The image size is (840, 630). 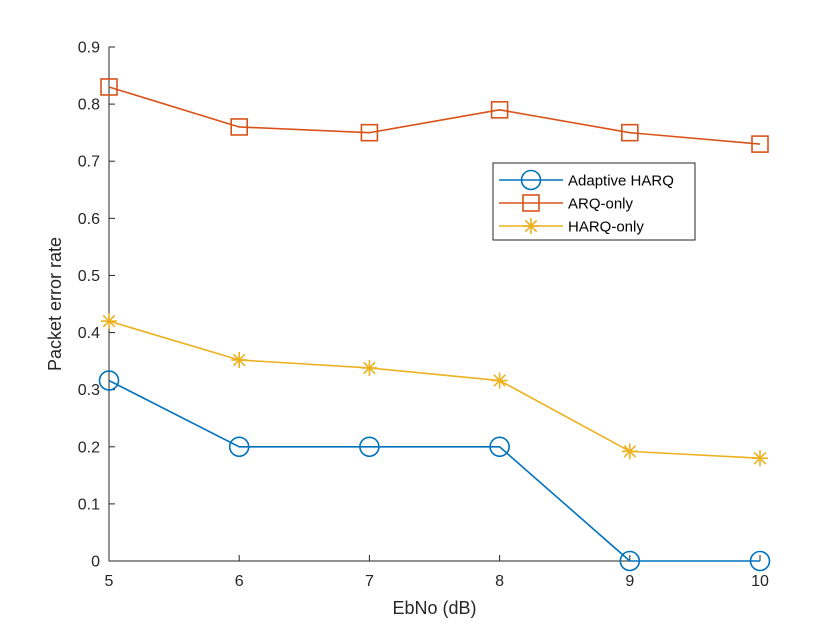 I want to click on x-tick-label: 10, so click(x=760, y=581).